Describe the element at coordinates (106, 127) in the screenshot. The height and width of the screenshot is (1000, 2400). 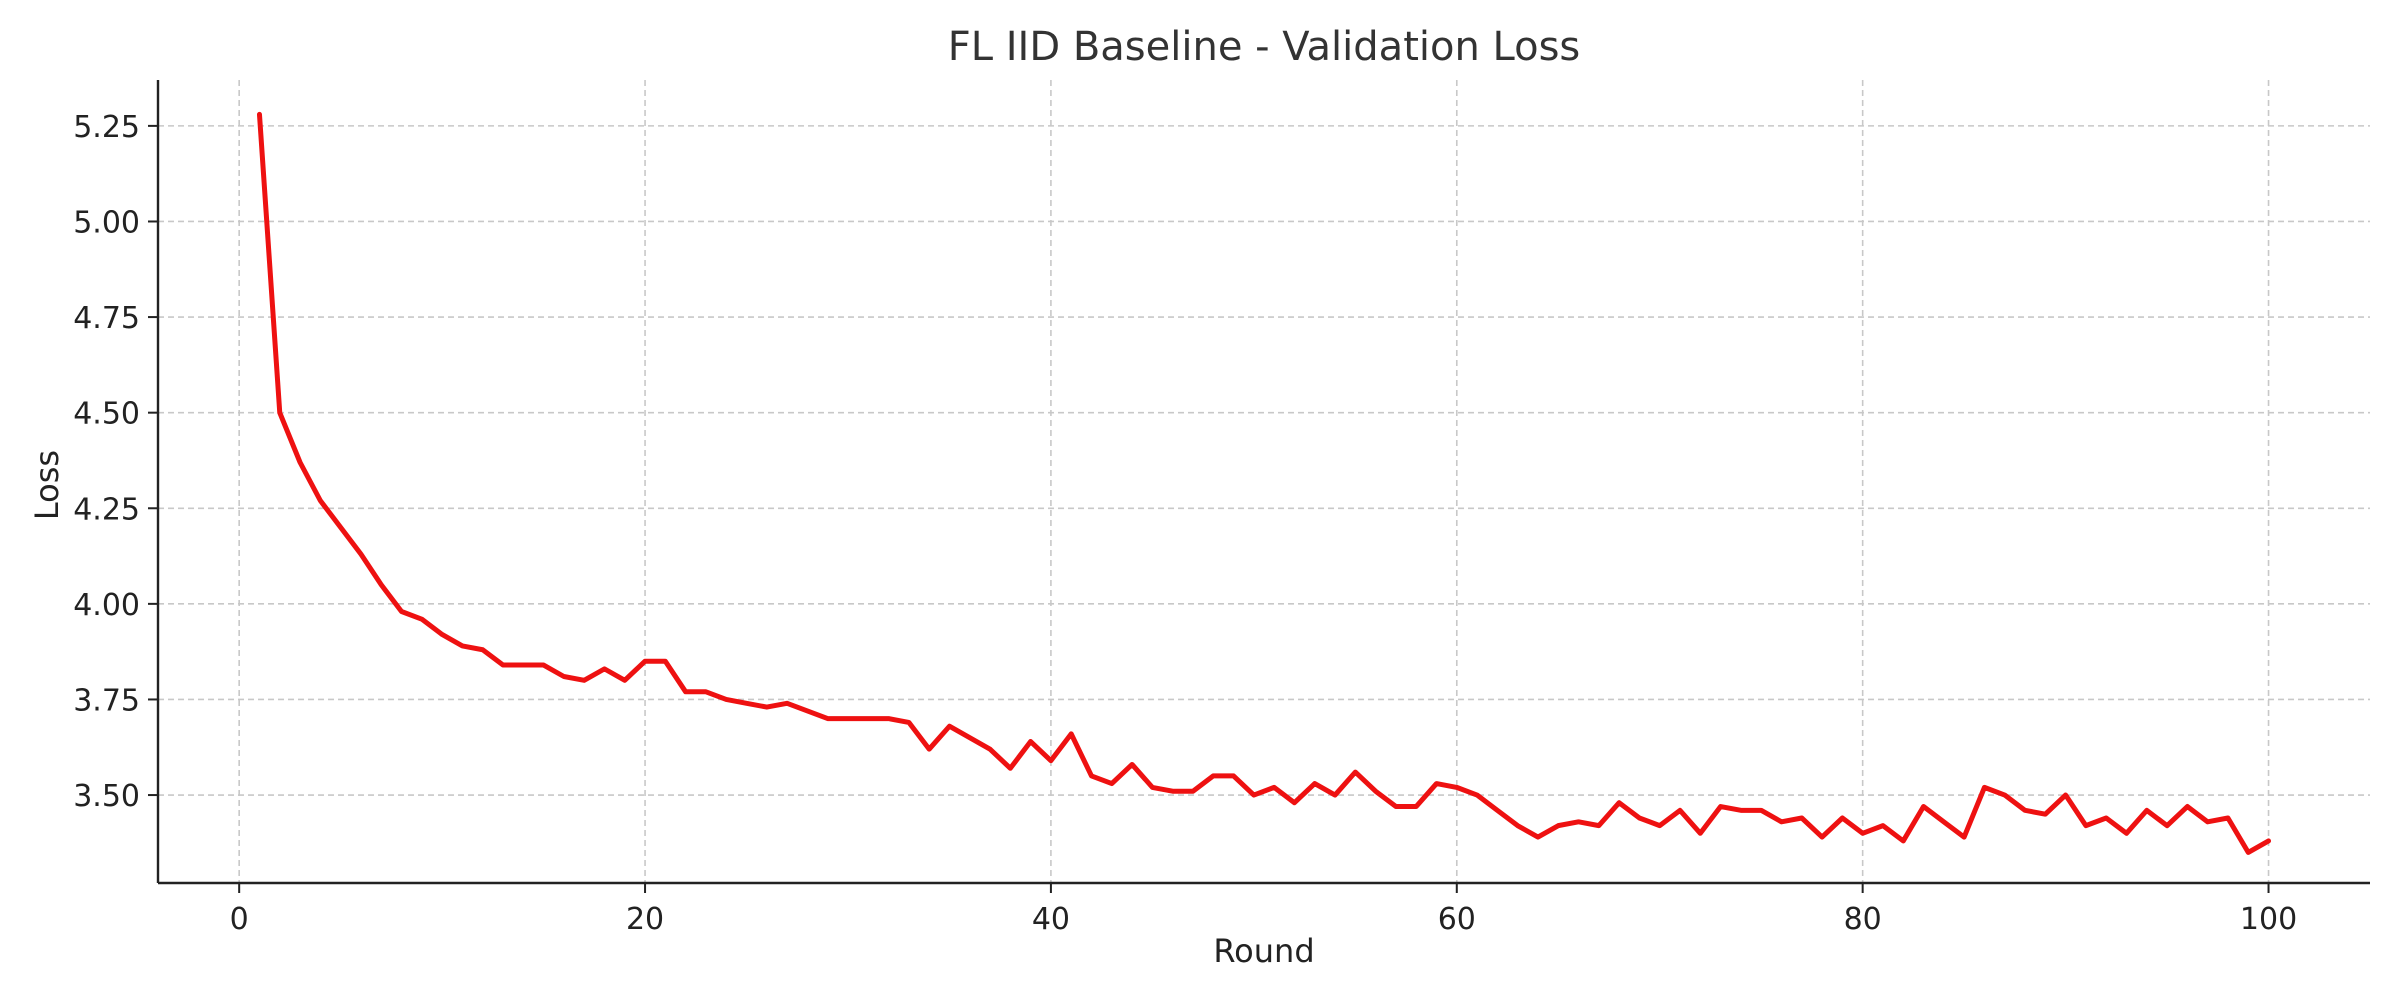
I see `y-tick-label: 5.25` at that location.